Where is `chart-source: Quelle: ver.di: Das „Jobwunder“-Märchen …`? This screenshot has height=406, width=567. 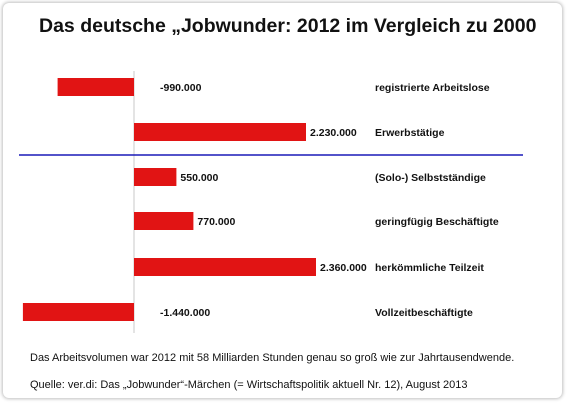 chart-source: Quelle: ver.di: Das „Jobwunder“-Märchen … is located at coordinates (249, 385).